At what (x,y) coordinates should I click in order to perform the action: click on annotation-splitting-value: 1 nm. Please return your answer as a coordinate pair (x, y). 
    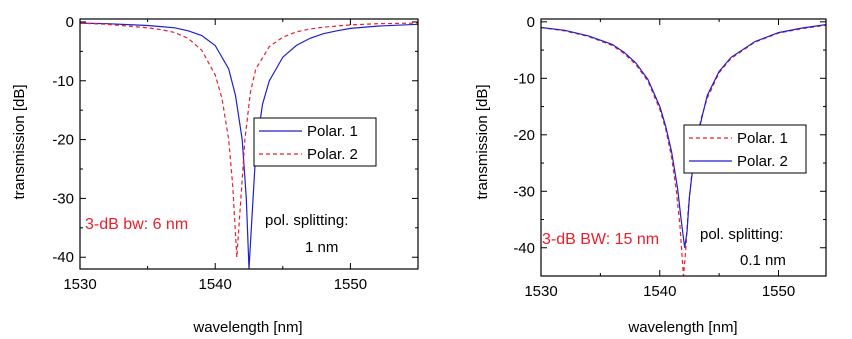
    Looking at the image, I should click on (321, 247).